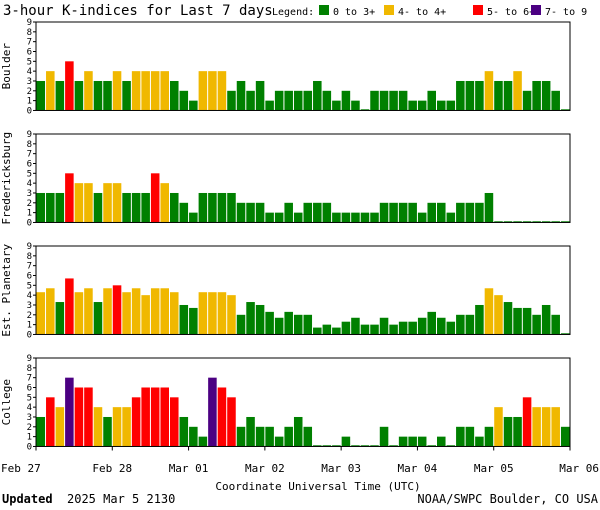 Image resolution: width=600 pixels, height=510 pixels. Describe the element at coordinates (189, 468) in the screenshot. I see `x-tick-label: Mar 01` at that location.